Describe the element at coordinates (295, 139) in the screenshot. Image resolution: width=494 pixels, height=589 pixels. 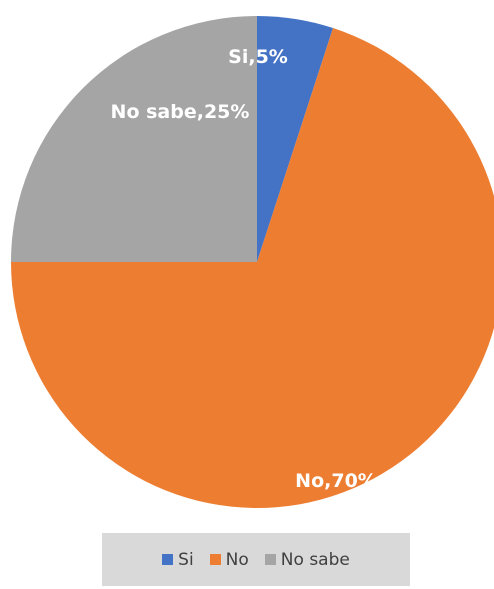
I see `pie-slice-si` at that location.